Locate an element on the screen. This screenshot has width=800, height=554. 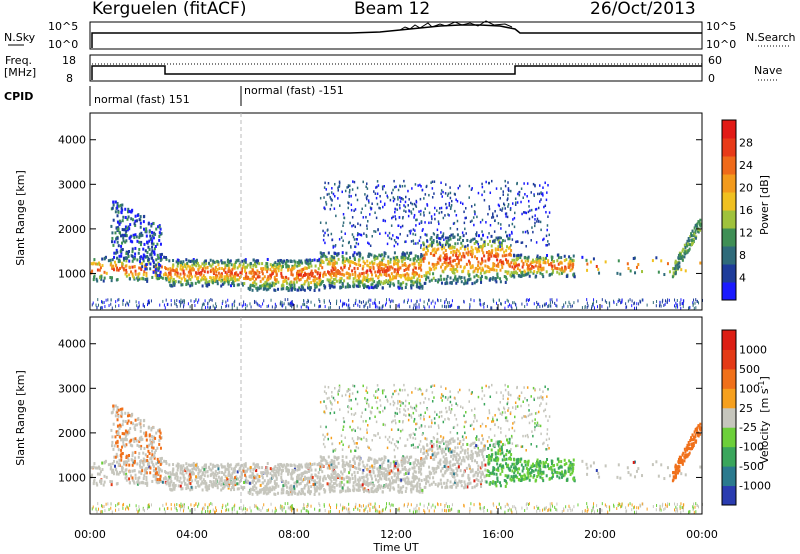
colorbar-tick-label: 4 is located at coordinates (742, 278).